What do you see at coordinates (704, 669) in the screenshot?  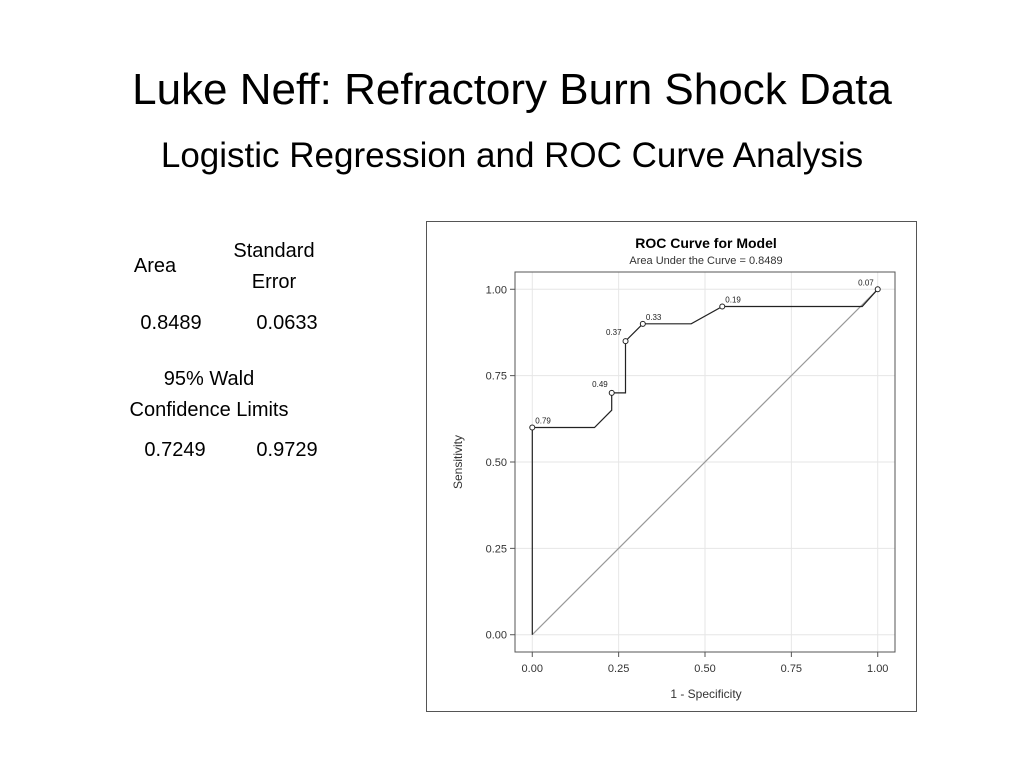 I see `x-tick-label: 0.50` at bounding box center [704, 669].